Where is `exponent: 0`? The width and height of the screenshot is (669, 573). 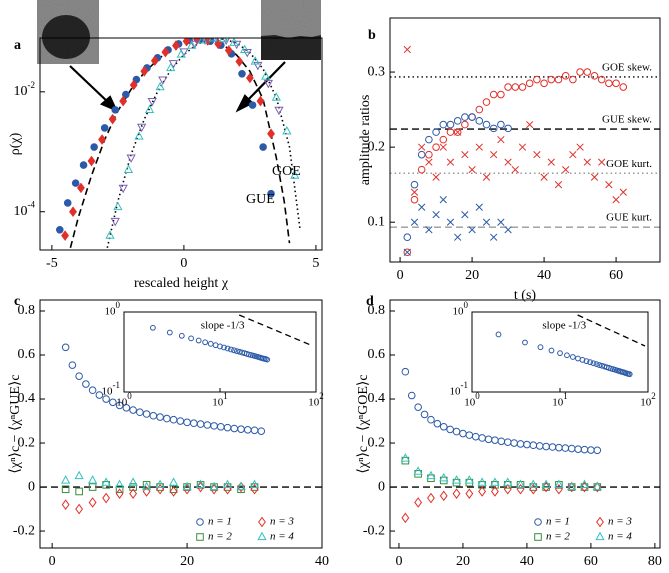
exponent: 0 is located at coordinates (466, 305).